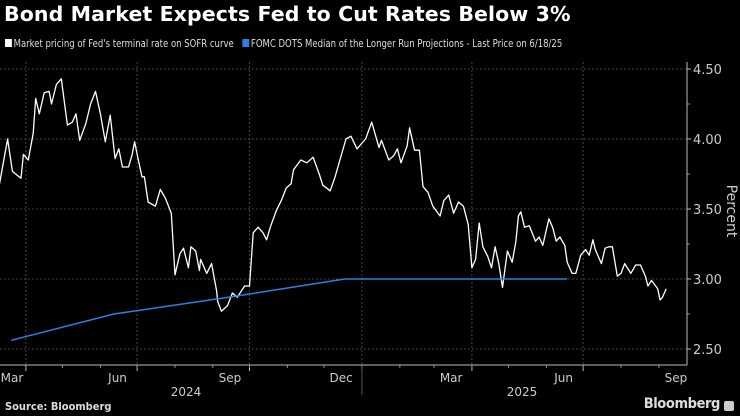  Describe the element at coordinates (246, 43) in the screenshot. I see `legend-swatch-blue` at that location.